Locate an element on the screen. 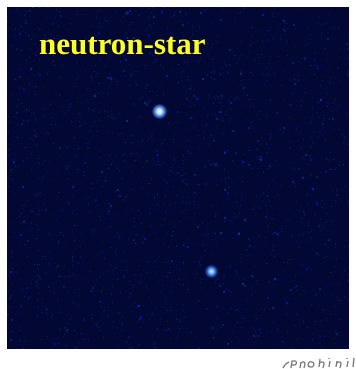 This screenshot has width=356, height=369. bottom-margin is located at coordinates (178, 359).